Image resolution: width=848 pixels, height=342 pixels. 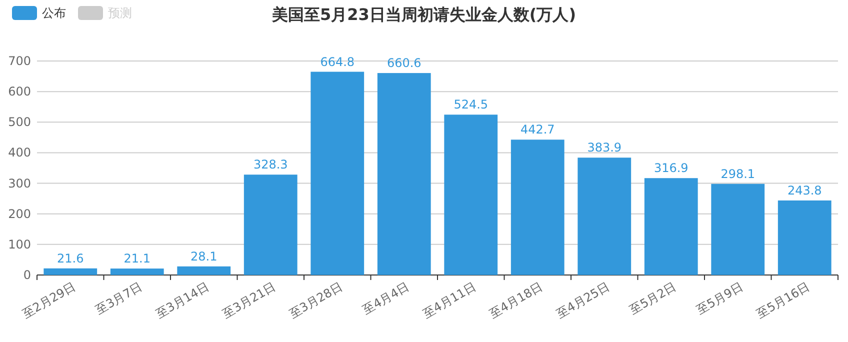 What do you see at coordinates (19, 153) in the screenshot?
I see `y-tick-label: 400` at bounding box center [19, 153].